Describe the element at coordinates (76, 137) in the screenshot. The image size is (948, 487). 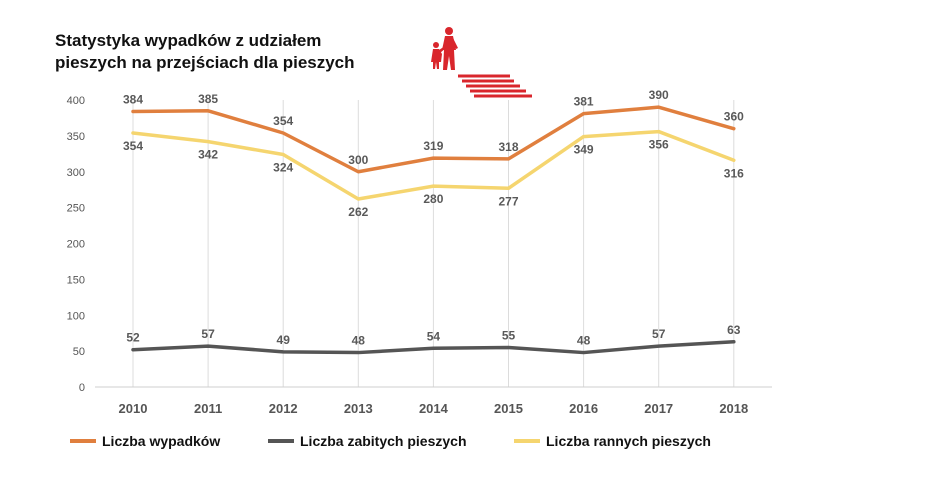
I see `y-tick-label-350: 350` at that location.